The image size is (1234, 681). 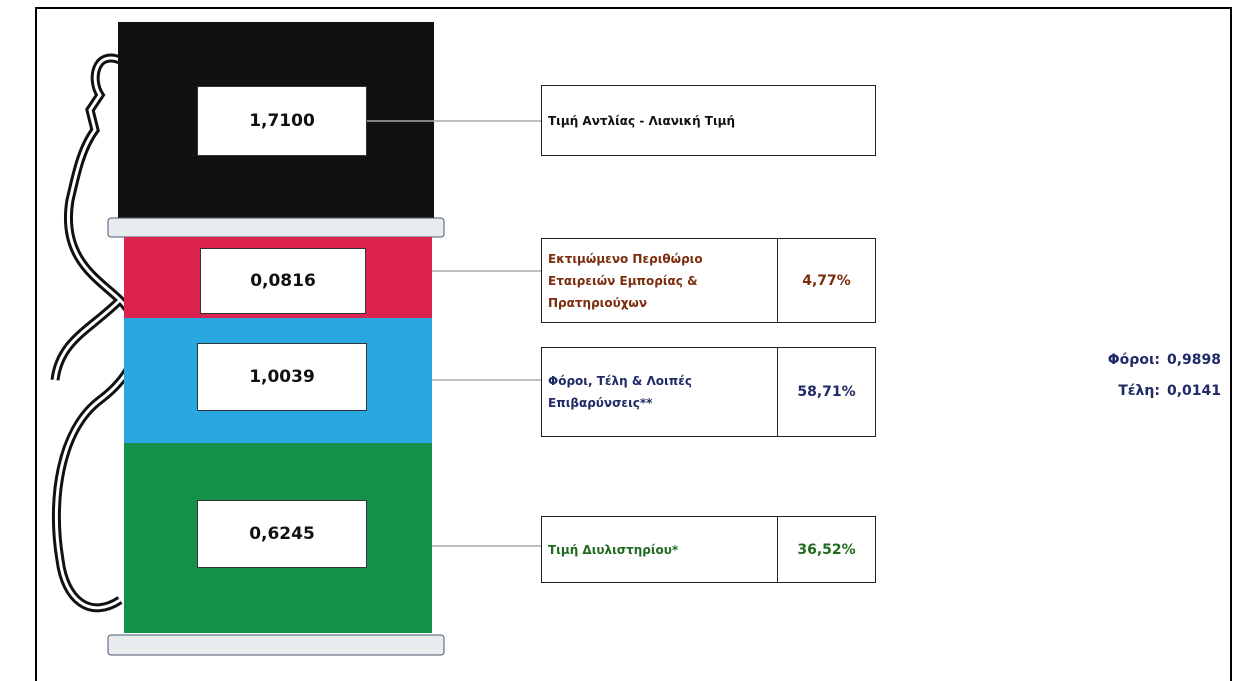 What do you see at coordinates (826, 392) in the screenshot?
I see `taxes-percent: 58,71%` at bounding box center [826, 392].